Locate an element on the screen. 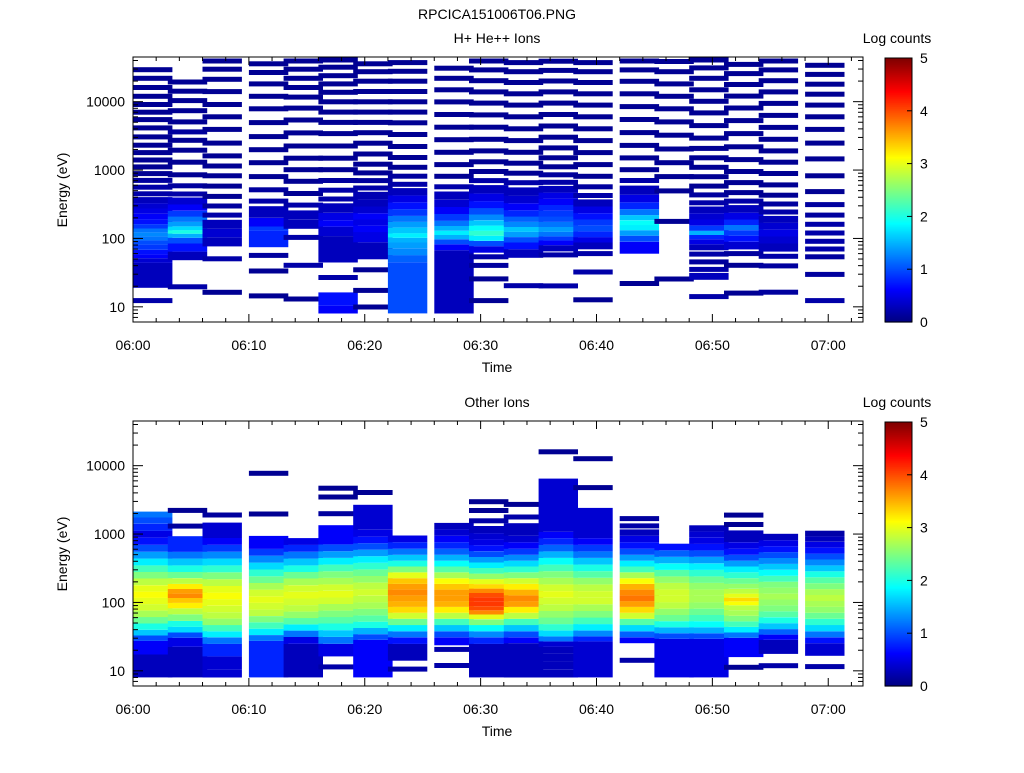 The height and width of the screenshot is (773, 1024). colorbar-frame is located at coordinates (898, 190).